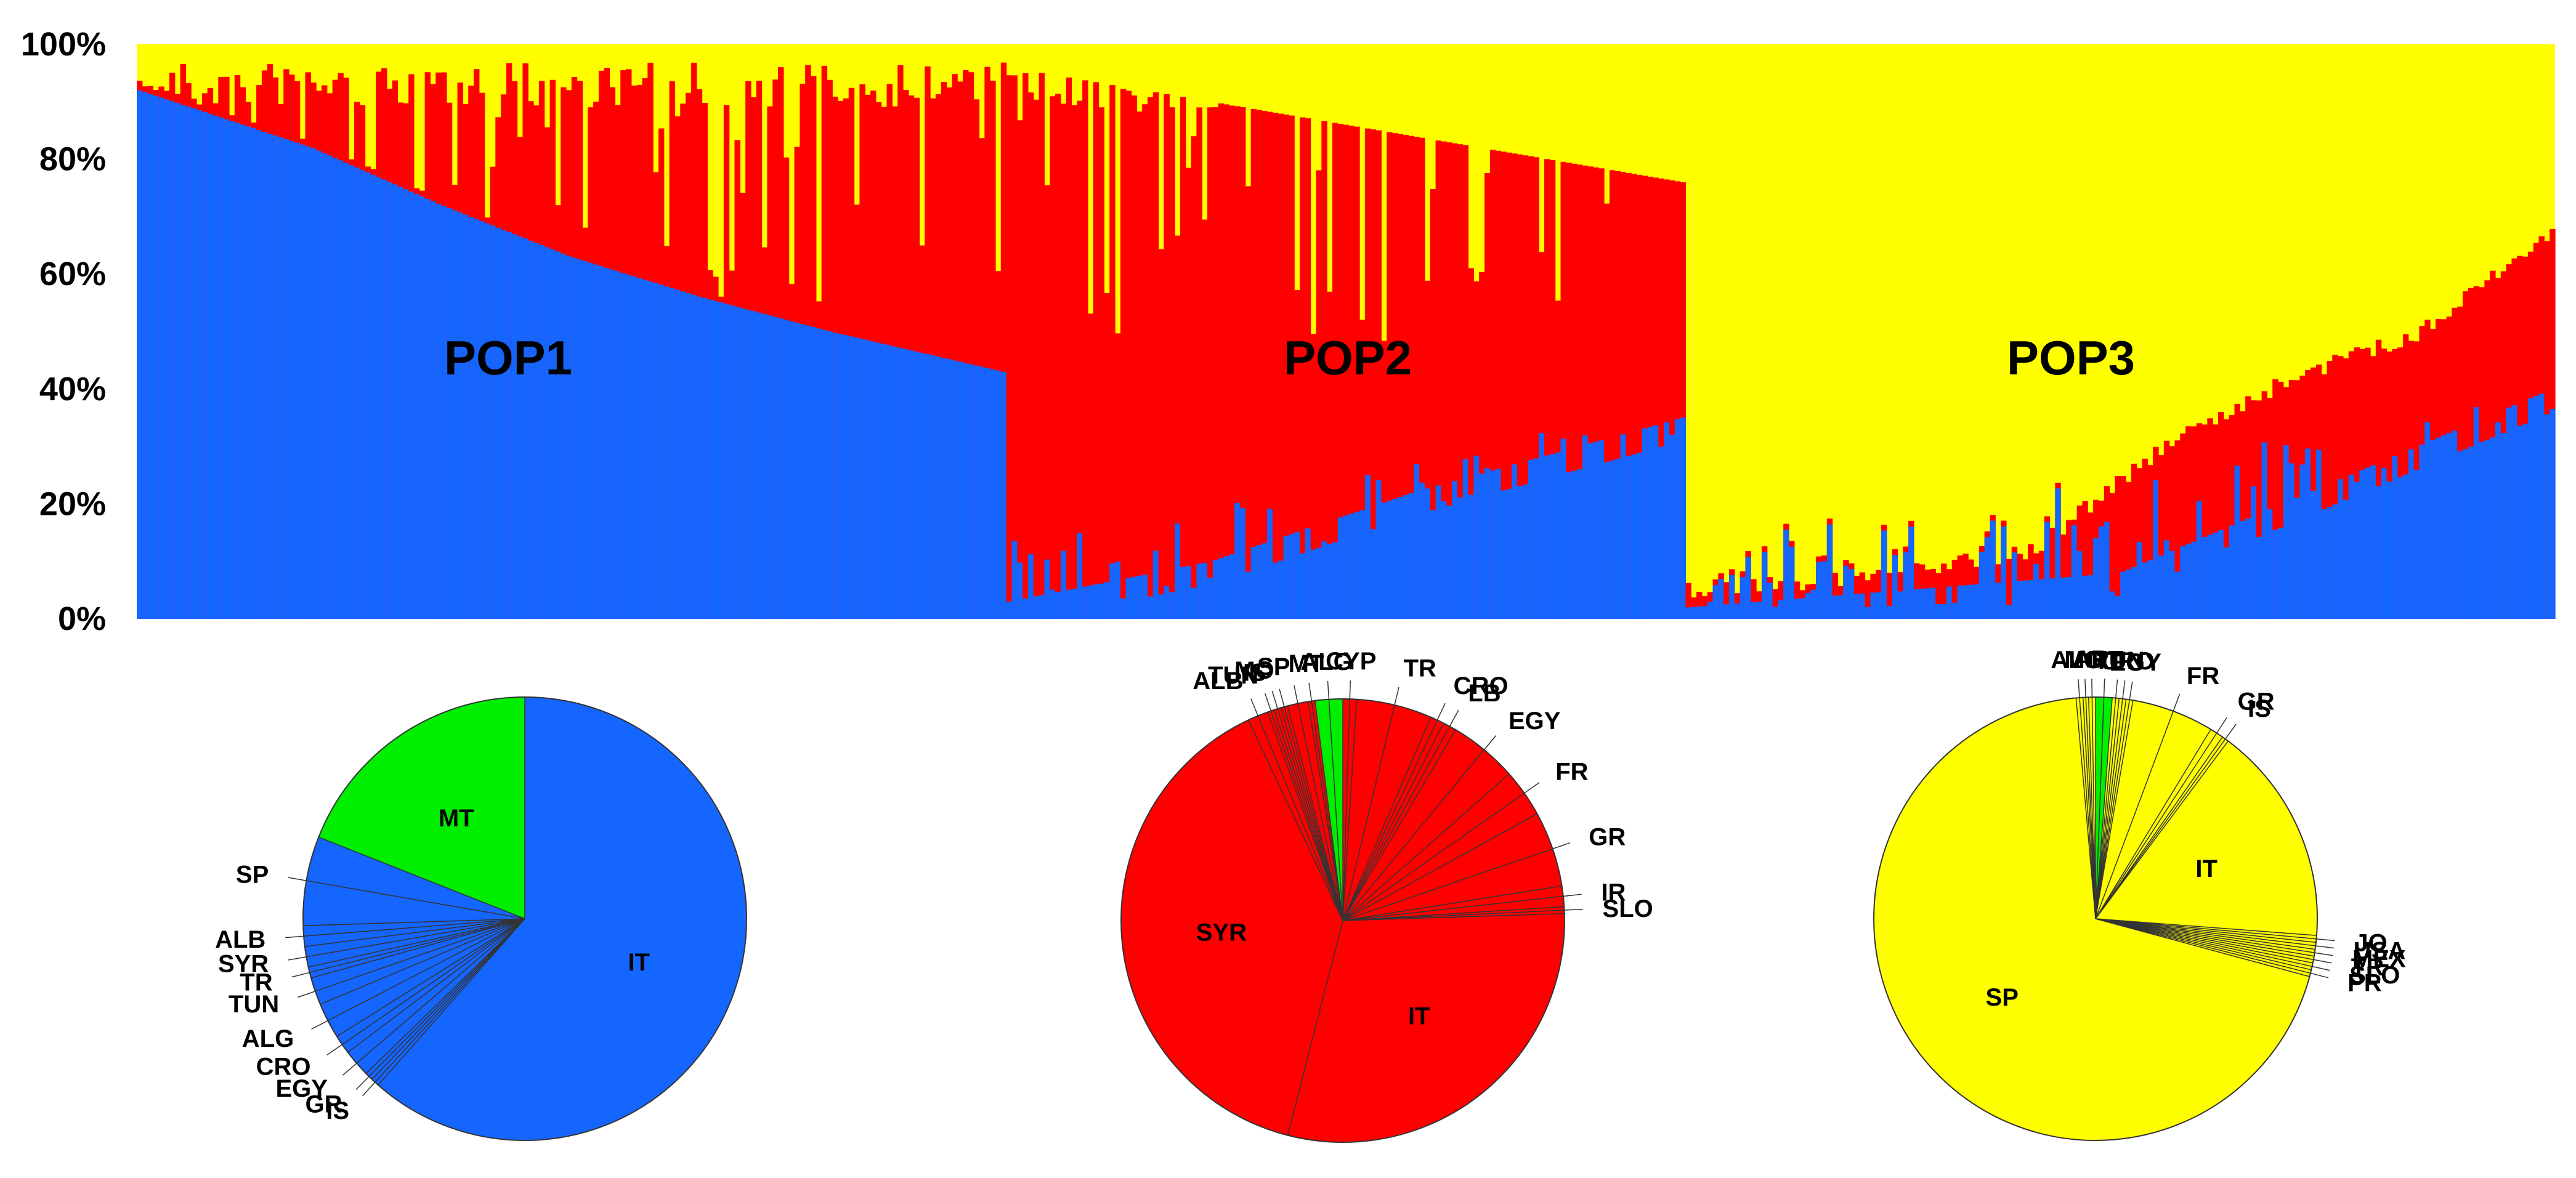 The width and height of the screenshot is (2576, 1178). Describe the element at coordinates (1351, 661) in the screenshot. I see `pie-label-cyp: CYP` at that location.